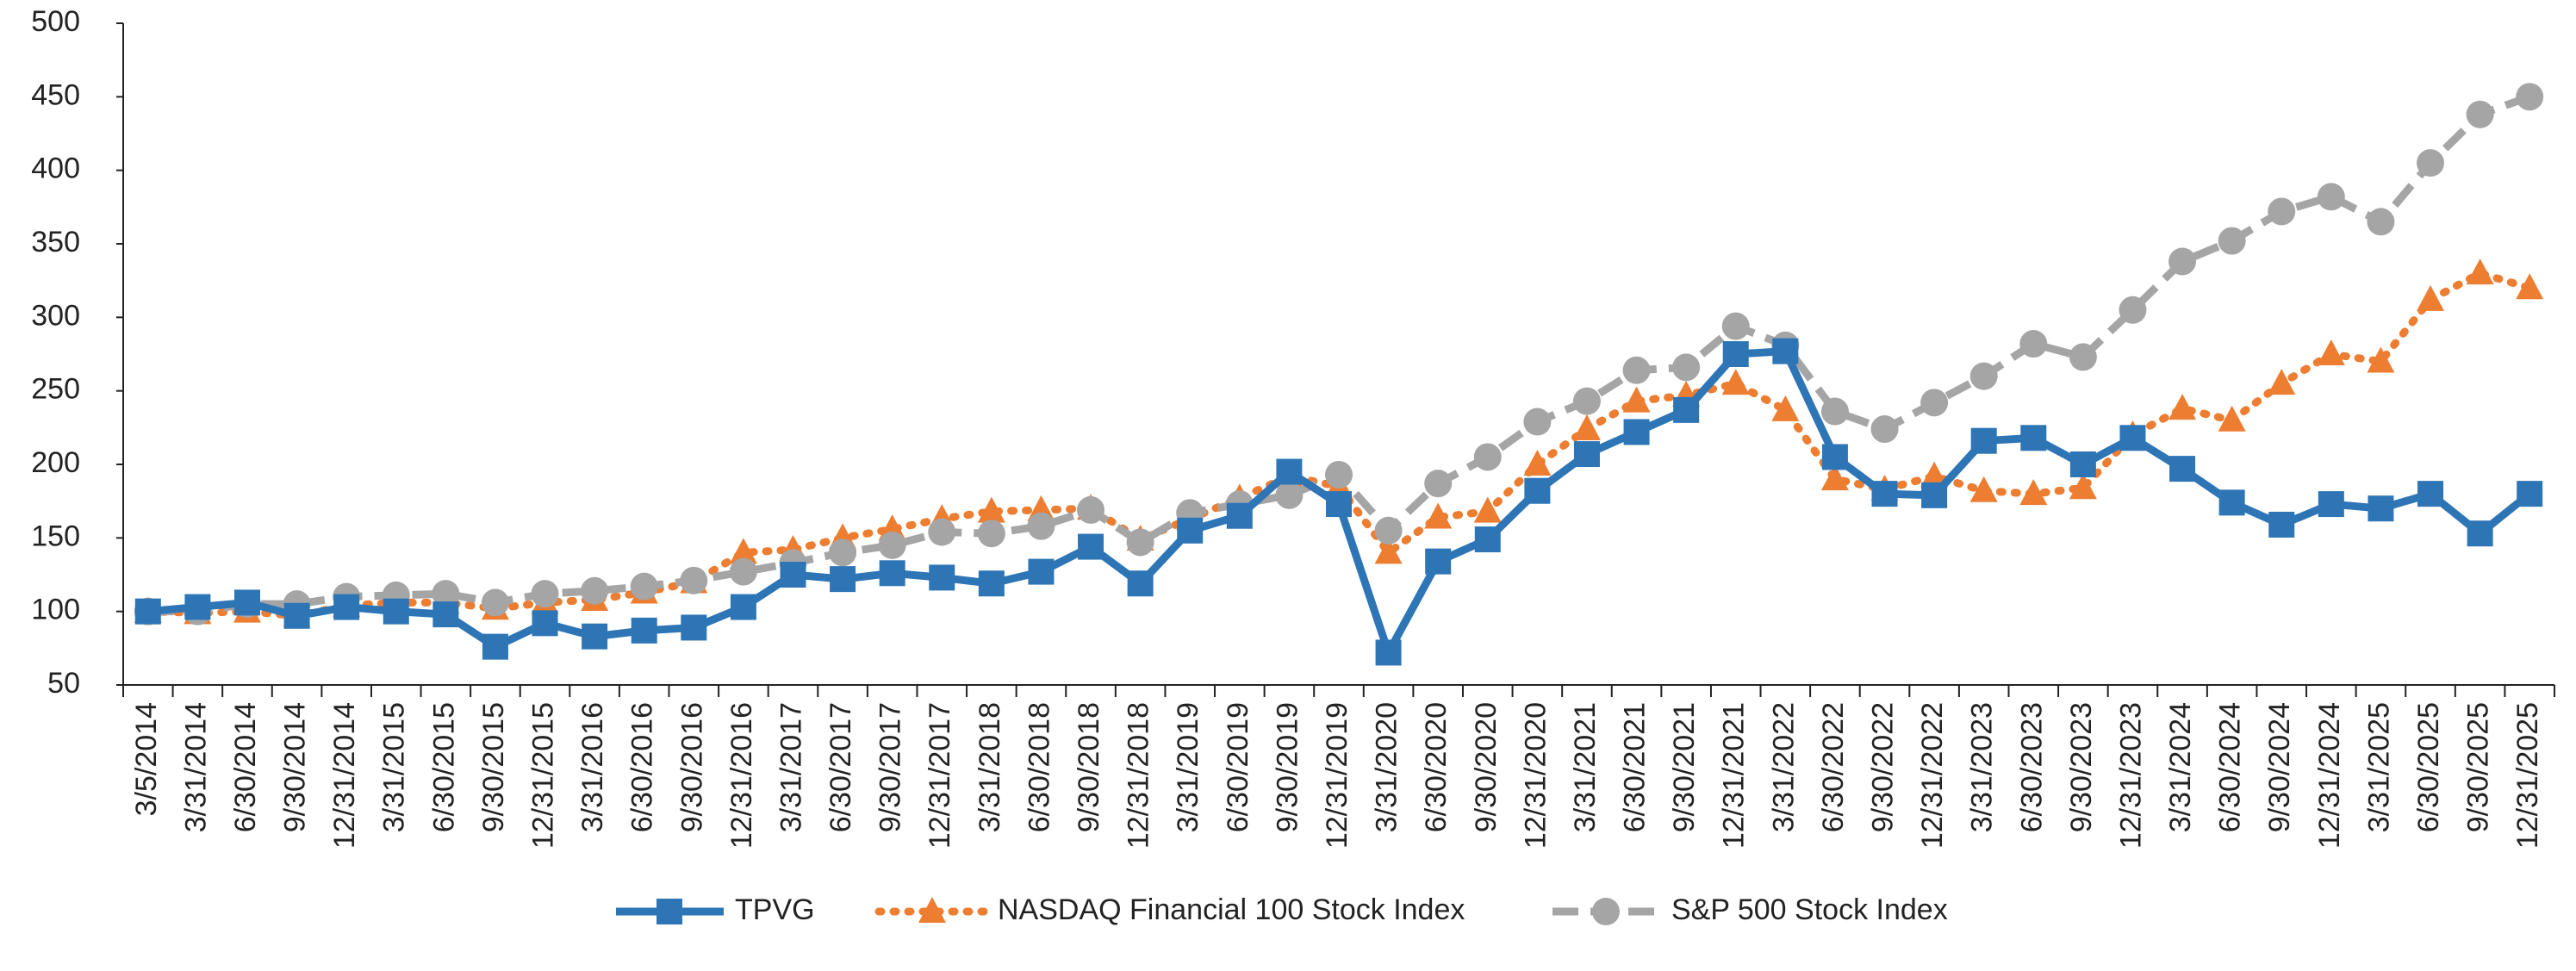  What do you see at coordinates (1536, 775) in the screenshot?
I see `x-tick-label: 12/31/2020` at bounding box center [1536, 775].